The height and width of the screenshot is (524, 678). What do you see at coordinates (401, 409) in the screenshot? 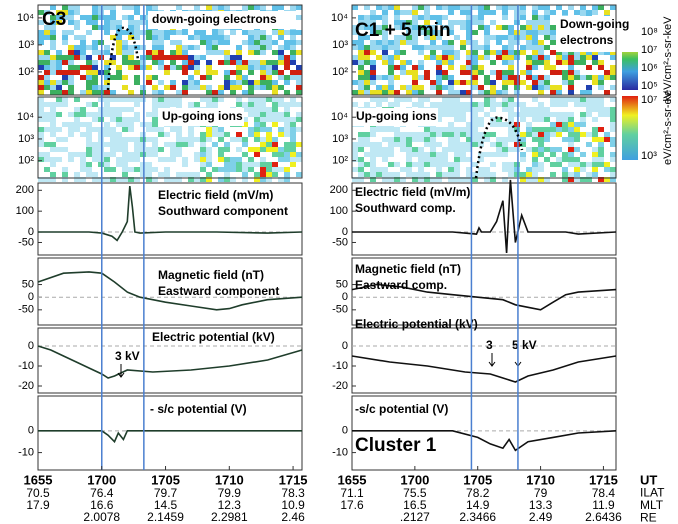
I see `panel-title: -s/c potential (V)` at bounding box center [401, 409].